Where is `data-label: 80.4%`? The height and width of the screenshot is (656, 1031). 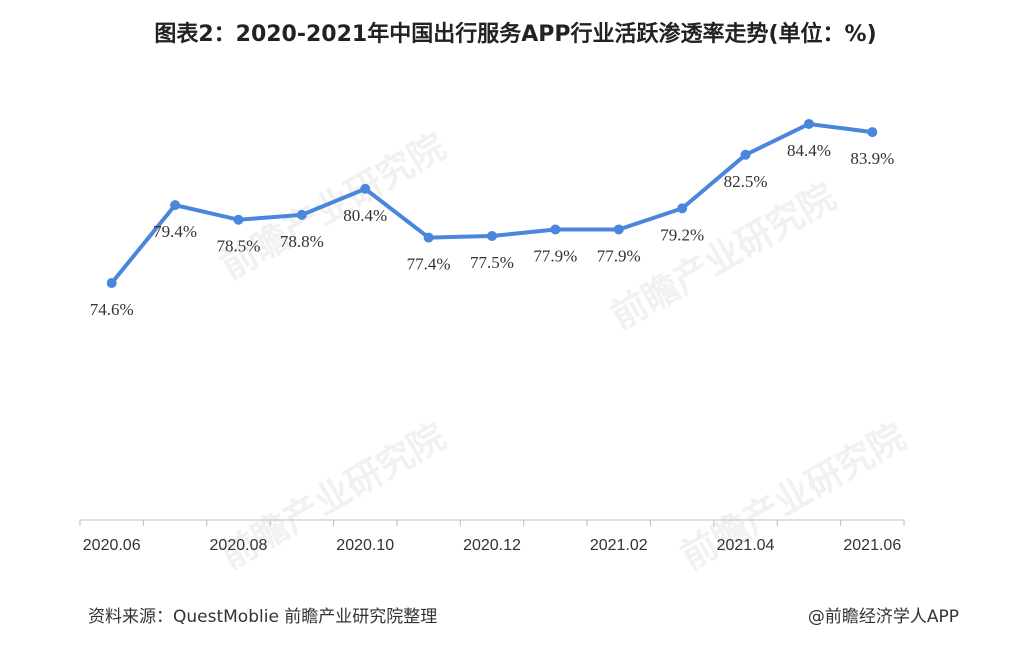 data-label: 80.4% is located at coordinates (365, 215).